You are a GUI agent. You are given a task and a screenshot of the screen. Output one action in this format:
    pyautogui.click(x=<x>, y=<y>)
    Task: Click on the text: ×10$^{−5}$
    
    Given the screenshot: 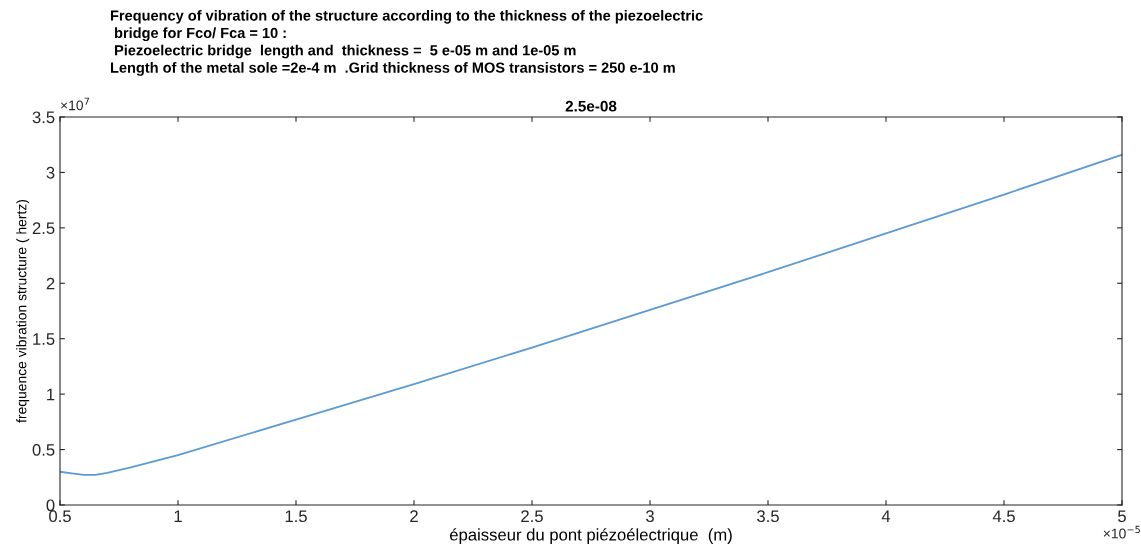 What is the action you would take?
    pyautogui.click(x=1121, y=532)
    